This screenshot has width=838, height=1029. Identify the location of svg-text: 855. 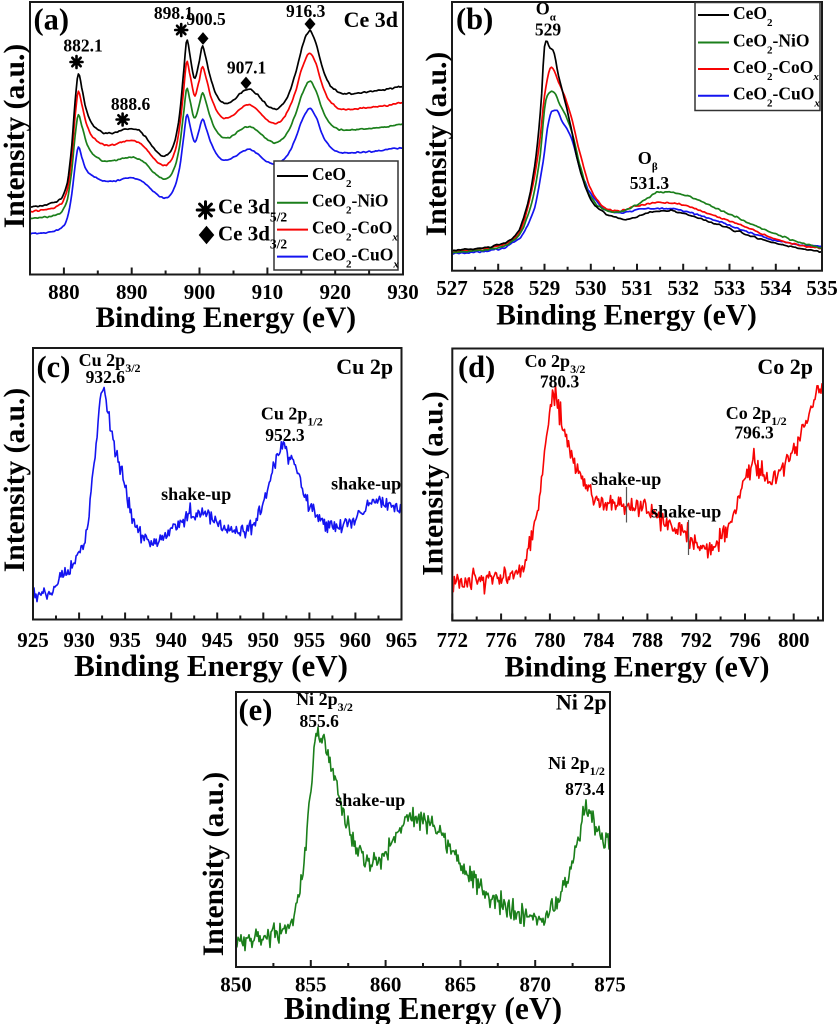
(311, 985).